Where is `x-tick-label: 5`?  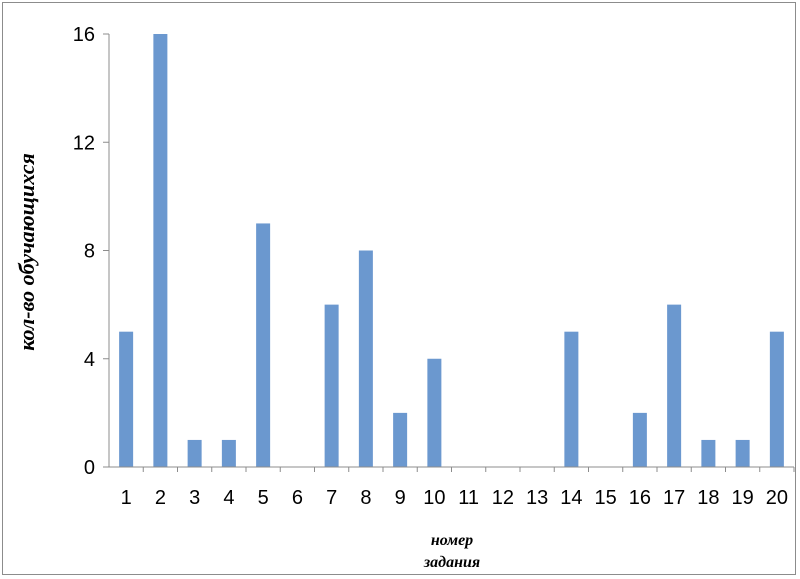 x-tick-label: 5 is located at coordinates (263, 498).